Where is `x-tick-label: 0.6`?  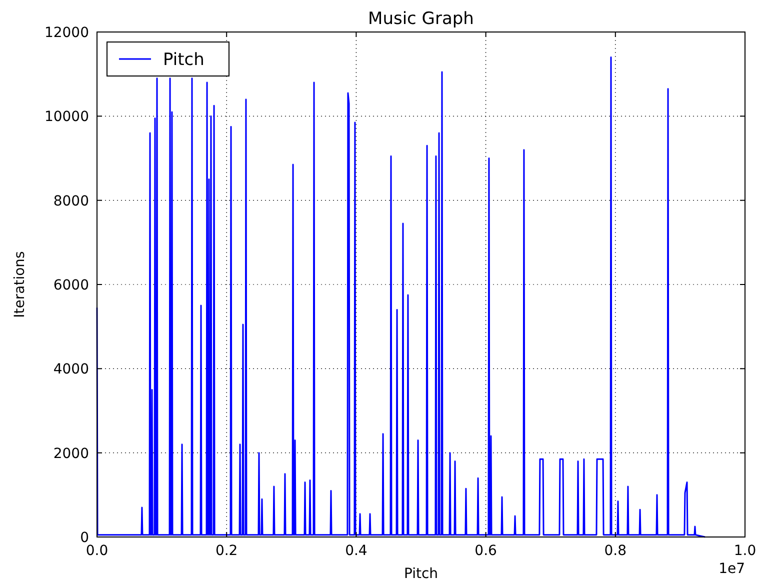
x-tick-label: 0.6 is located at coordinates (486, 551).